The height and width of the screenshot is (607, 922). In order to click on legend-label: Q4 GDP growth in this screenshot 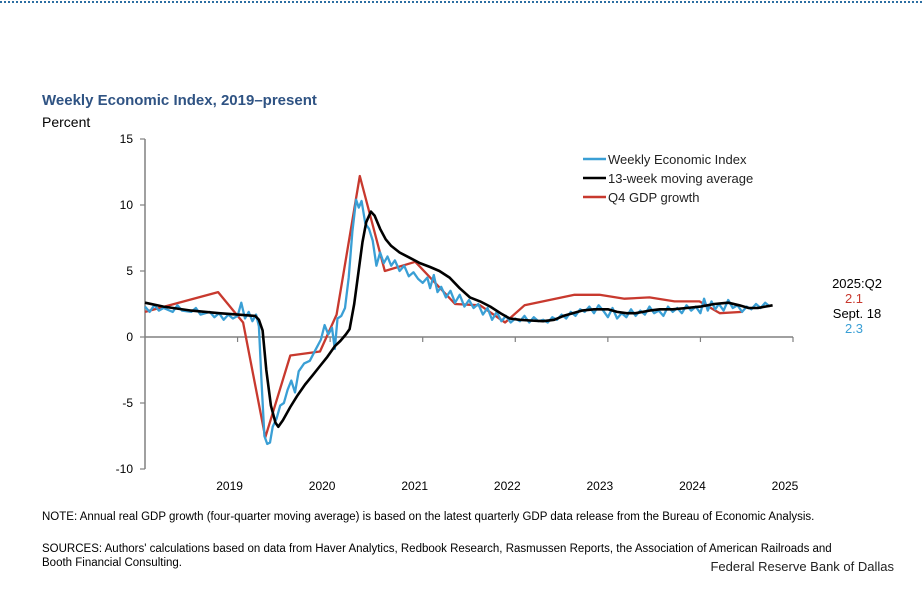, I will do `click(654, 197)`.